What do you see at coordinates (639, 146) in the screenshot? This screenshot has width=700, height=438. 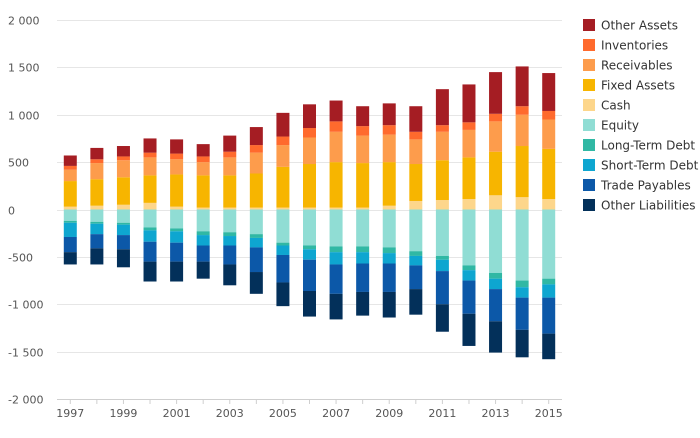 I see `legend-item-long-term-debt: Long-Term Debt` at bounding box center [639, 146].